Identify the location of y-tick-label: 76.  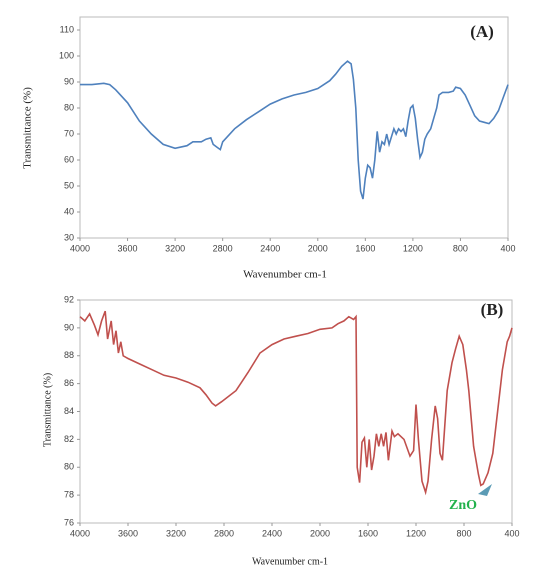
(69, 522).